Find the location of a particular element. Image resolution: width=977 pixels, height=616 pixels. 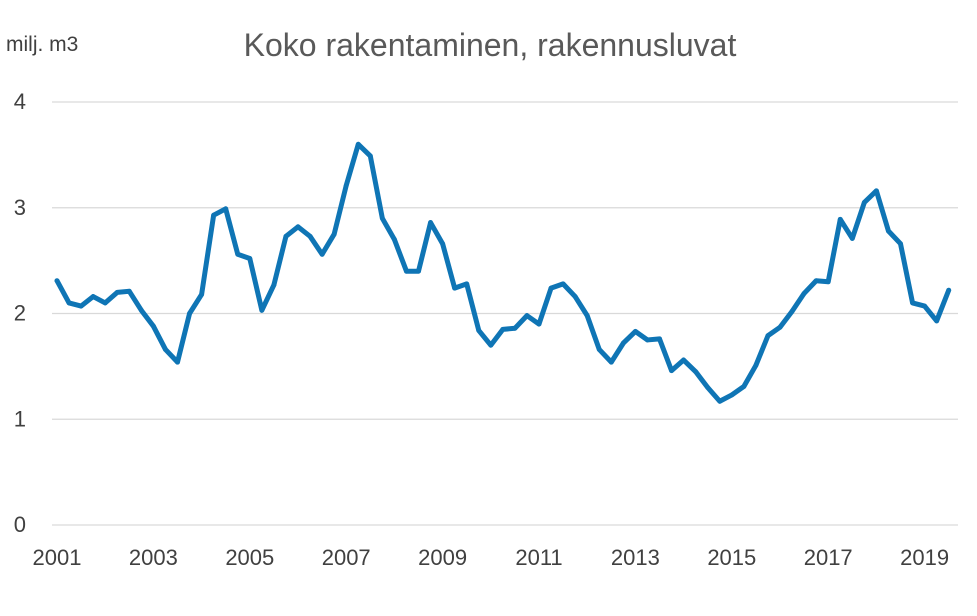

y-tick-label: 3 is located at coordinates (20, 207).